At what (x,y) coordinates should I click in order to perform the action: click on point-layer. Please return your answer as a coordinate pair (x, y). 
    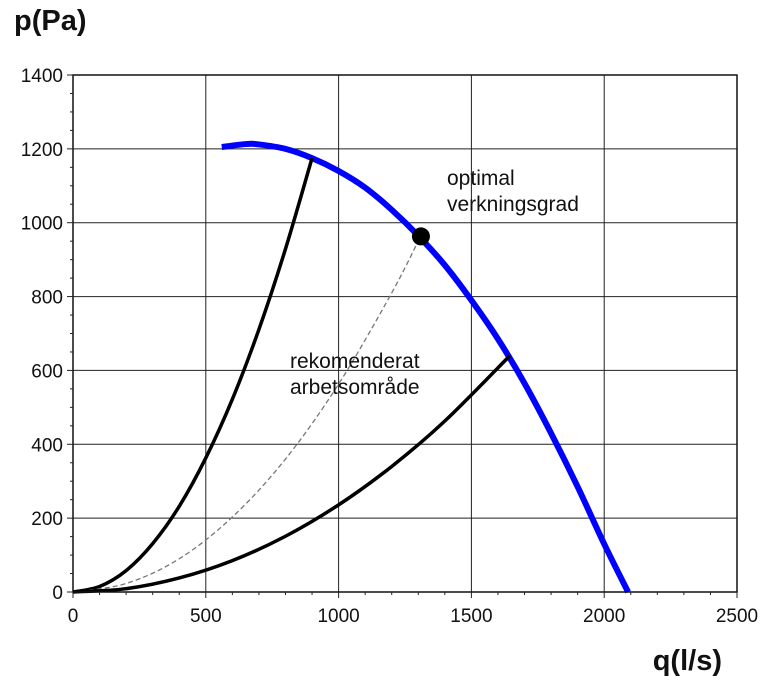
    Looking at the image, I should click on (420, 236).